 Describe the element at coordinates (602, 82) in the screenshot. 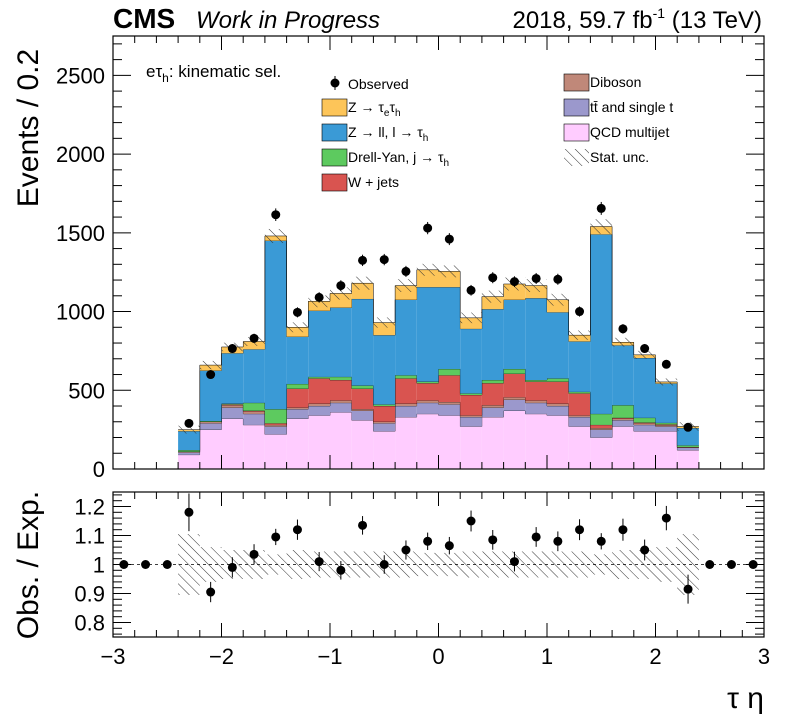

I see `legend-diboson: Diboson` at that location.